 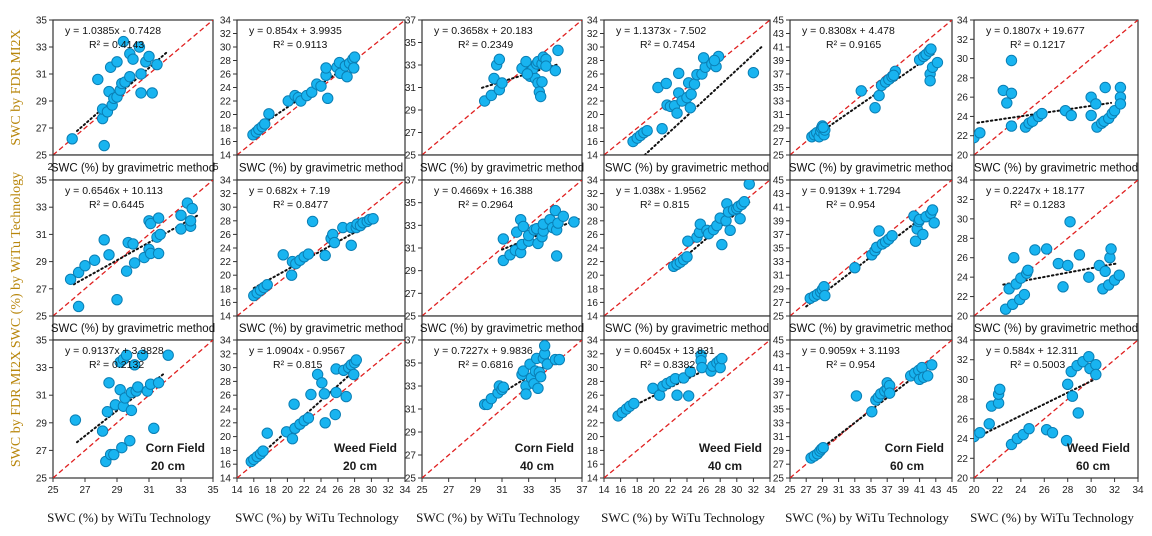 I want to click on r-squared: R² = 0.9113, so click(x=300, y=45).